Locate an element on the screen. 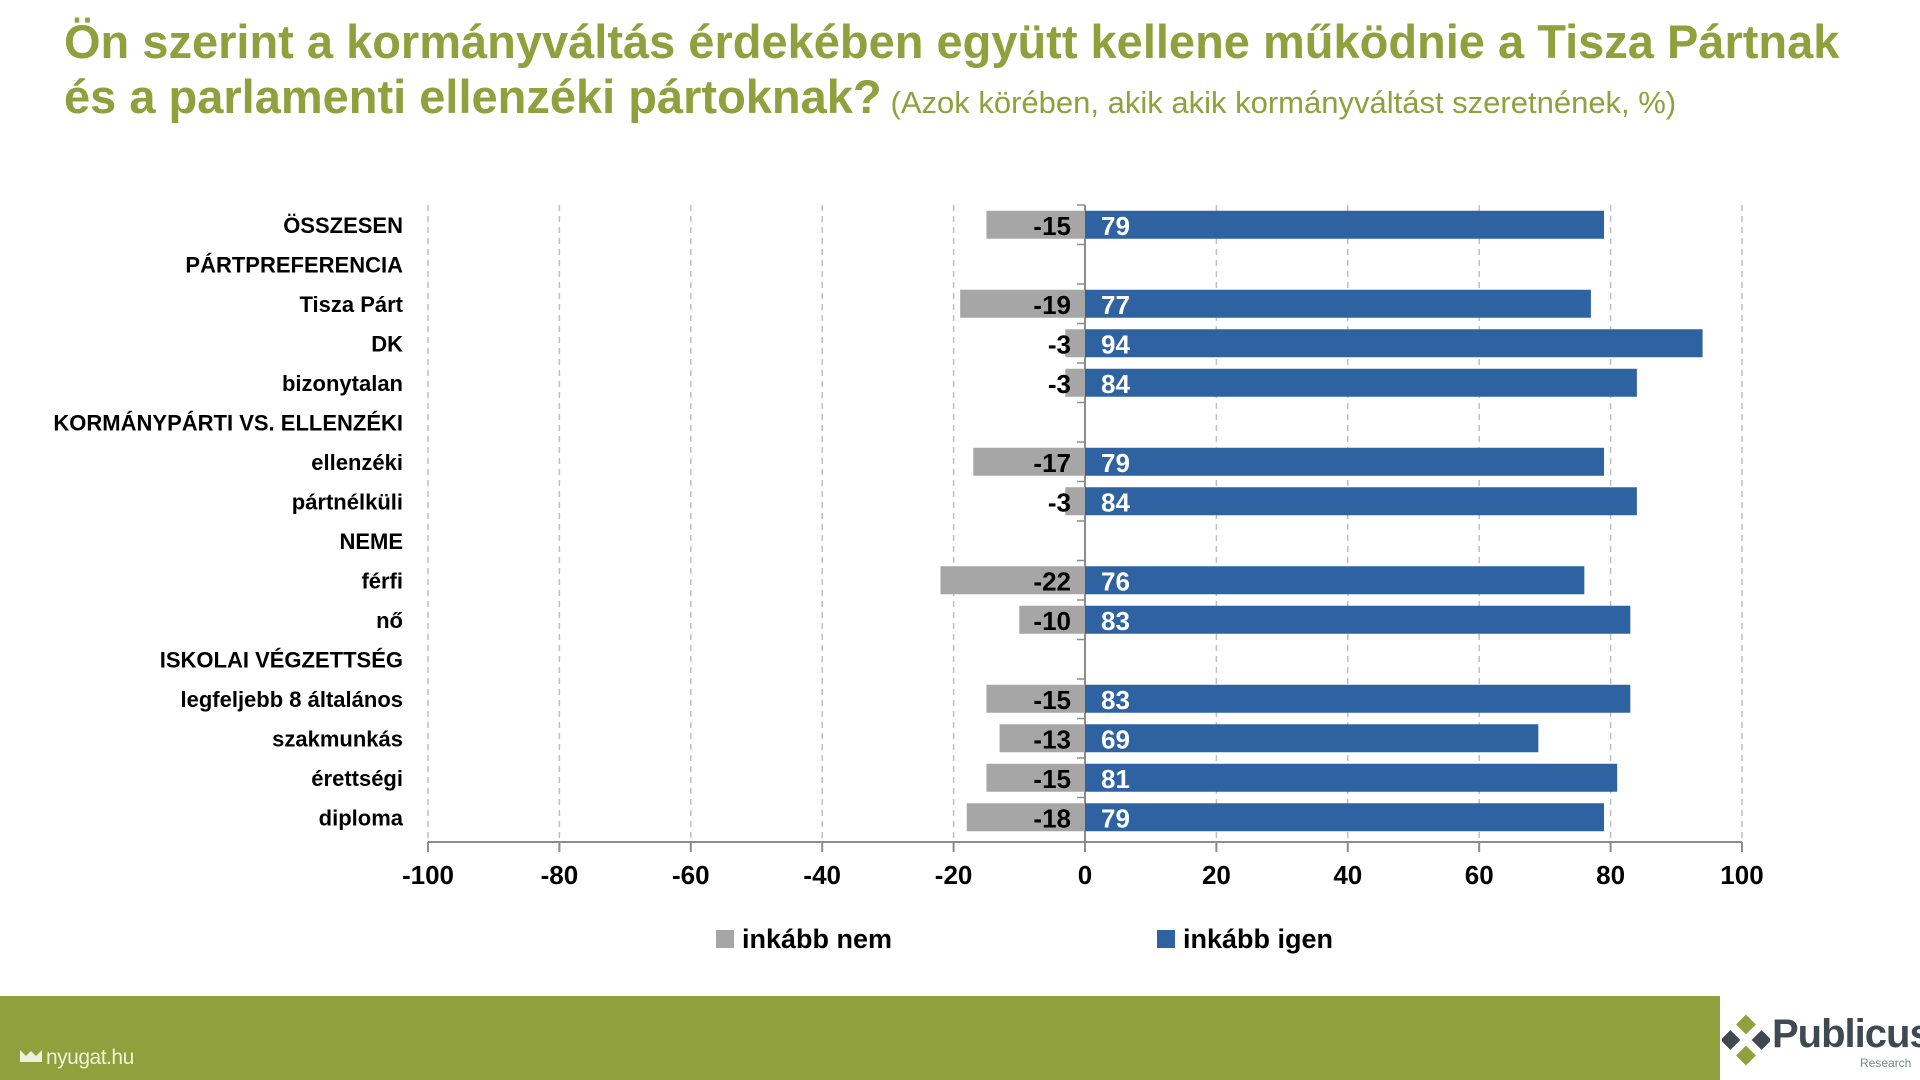  category-label: bizonytalan is located at coordinates (342, 383).